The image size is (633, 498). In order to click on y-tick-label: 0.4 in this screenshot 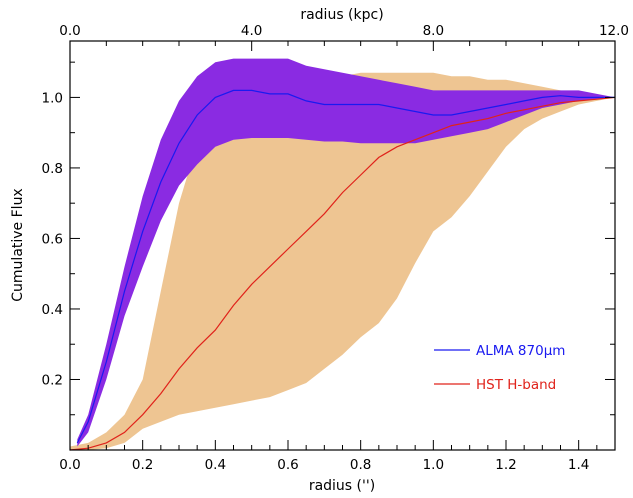, I will do `click(52, 310)`.